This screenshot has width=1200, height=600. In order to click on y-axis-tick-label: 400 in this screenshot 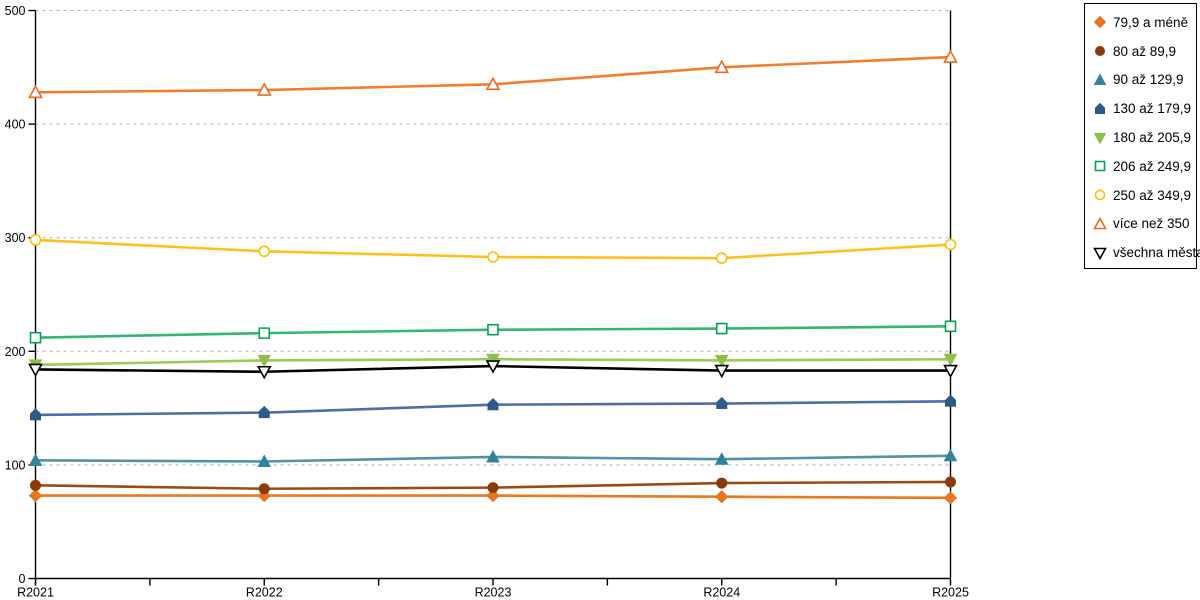, I will do `click(15, 125)`.